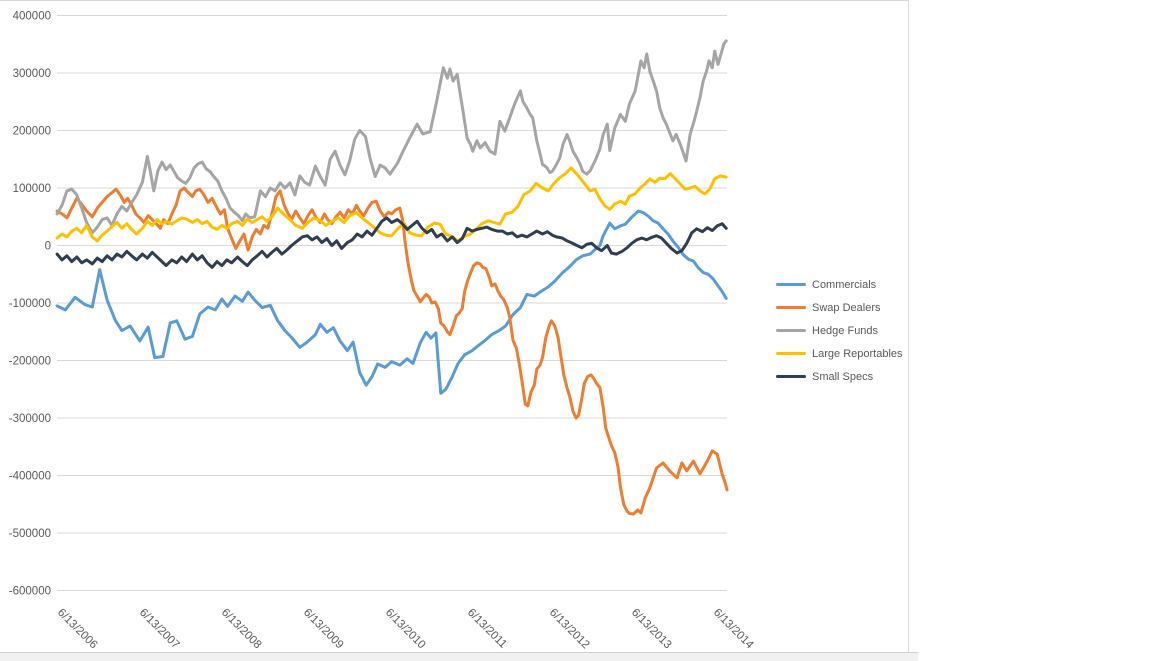  I want to click on legend-label: Small Specs, so click(843, 376).